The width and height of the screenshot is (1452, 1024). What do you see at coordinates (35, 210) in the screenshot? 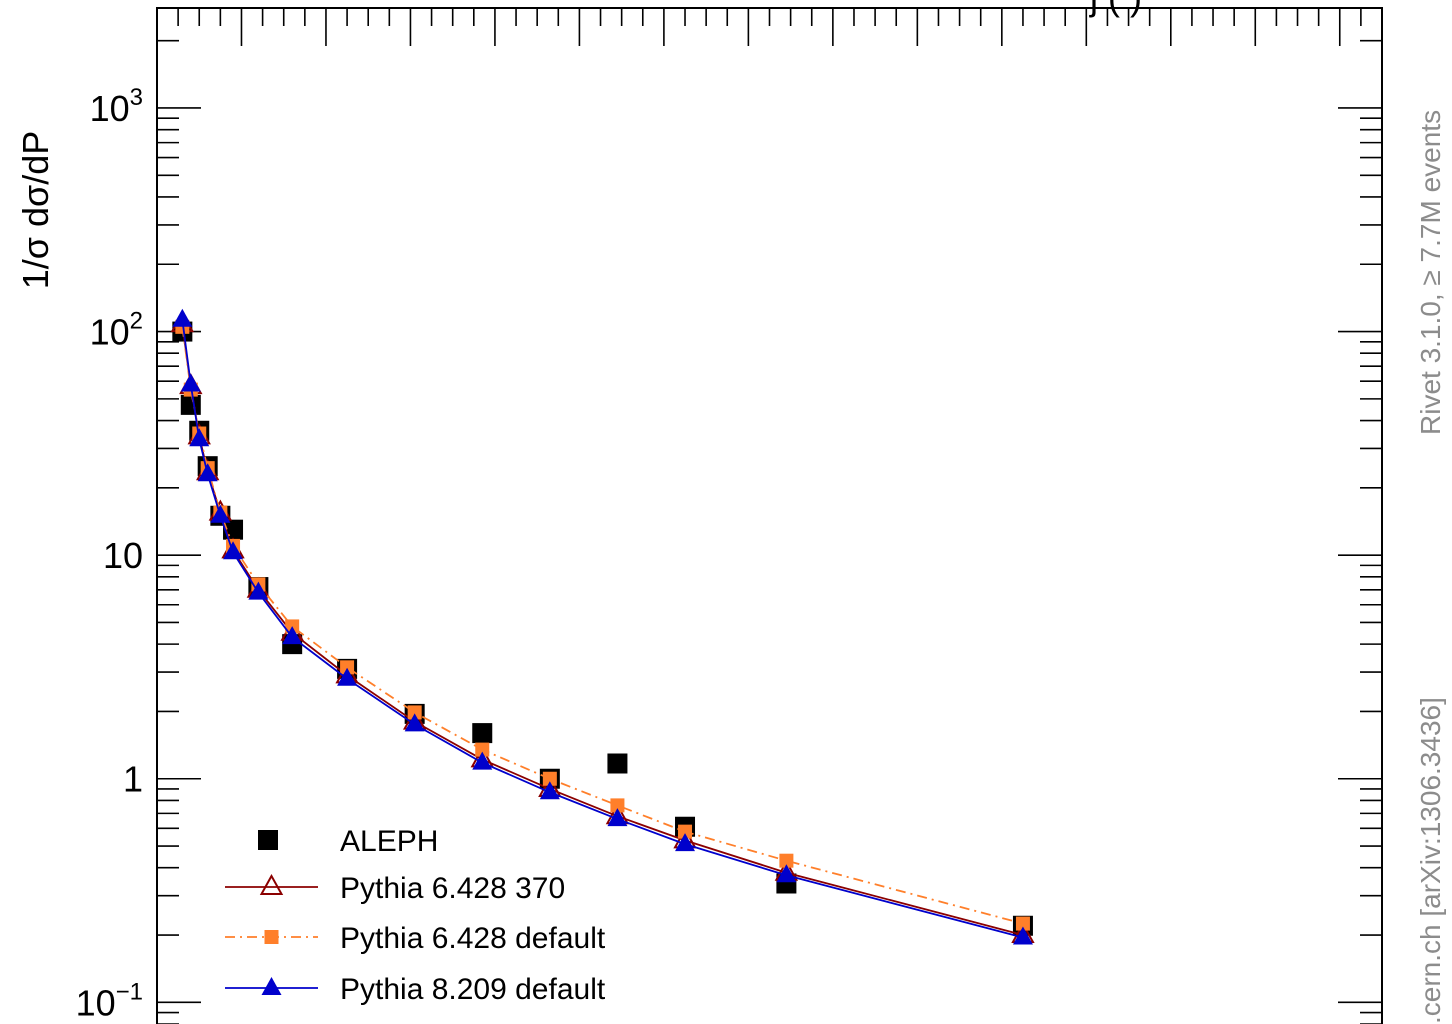
I see `y-axis-label: 1/σ dσ/dP` at bounding box center [35, 210].